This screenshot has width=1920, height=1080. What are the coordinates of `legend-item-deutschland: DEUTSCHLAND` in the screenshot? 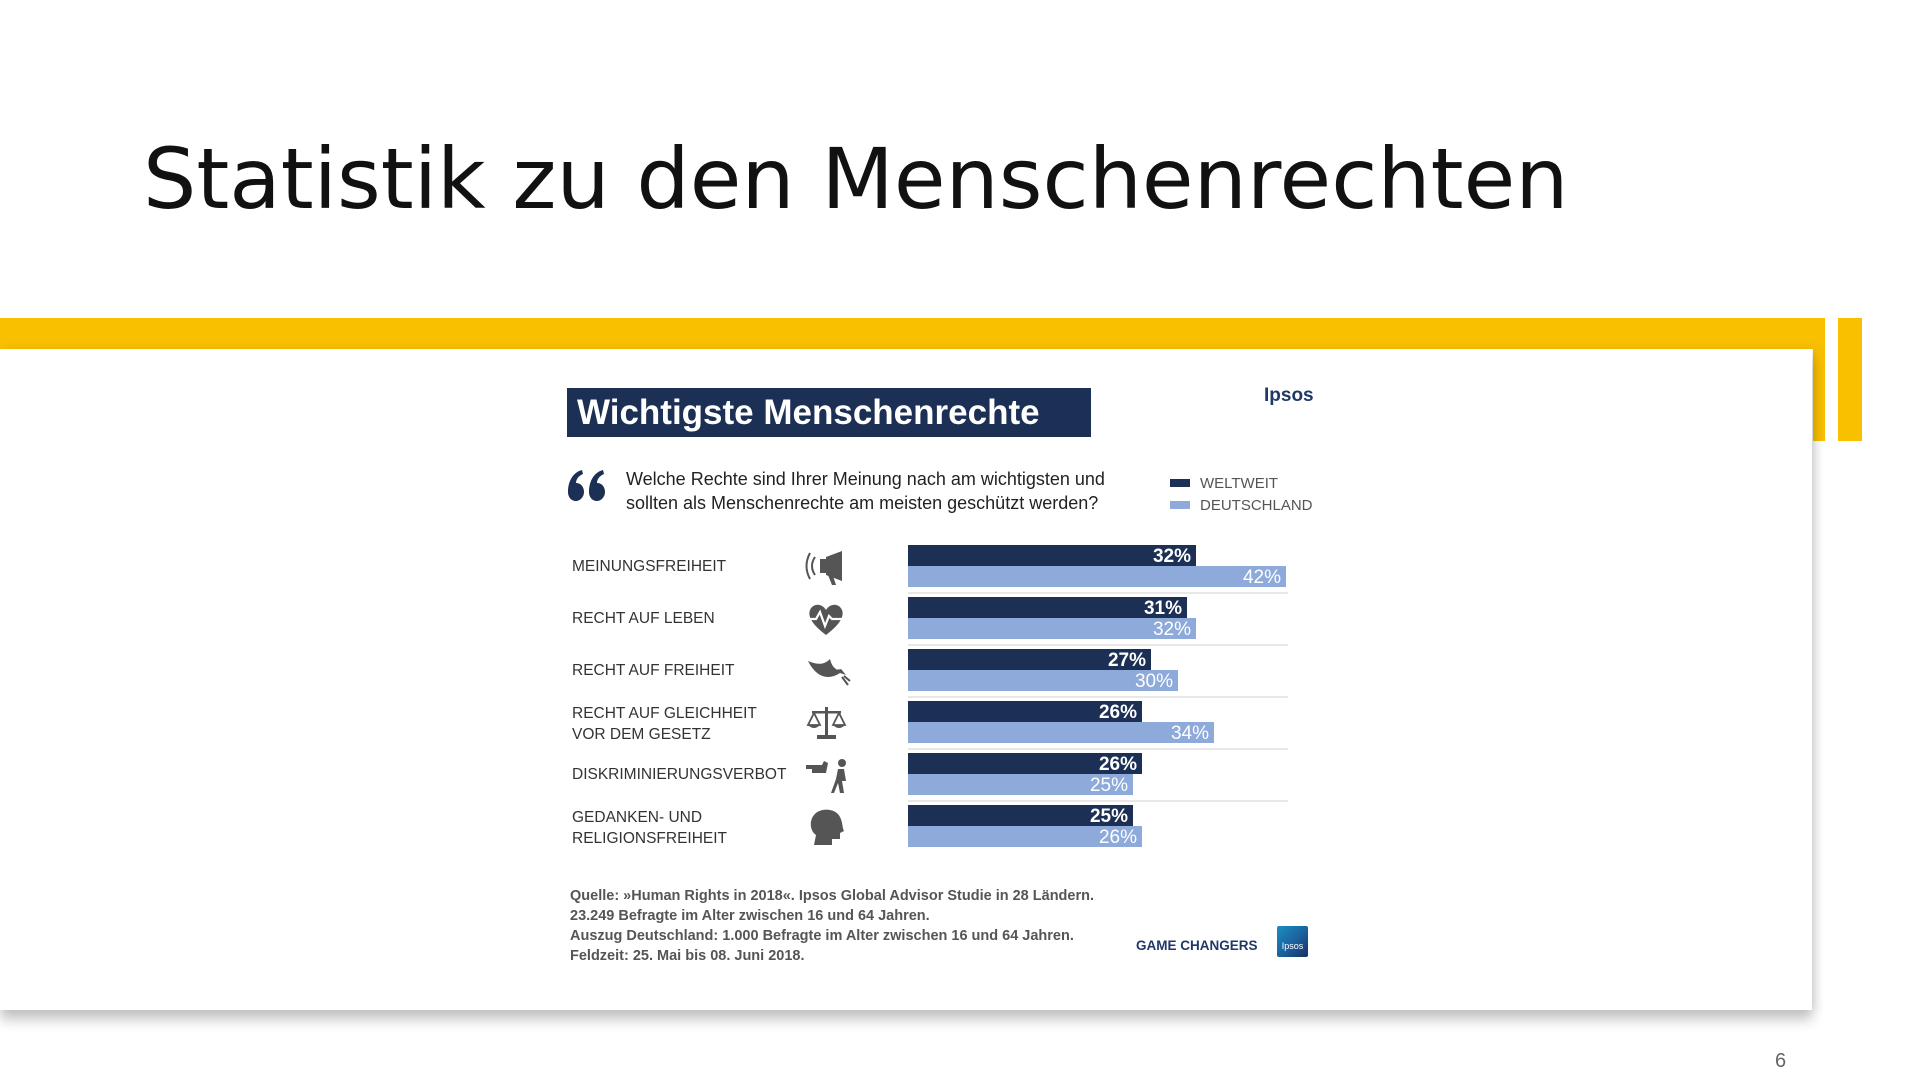 It's located at (1241, 505).